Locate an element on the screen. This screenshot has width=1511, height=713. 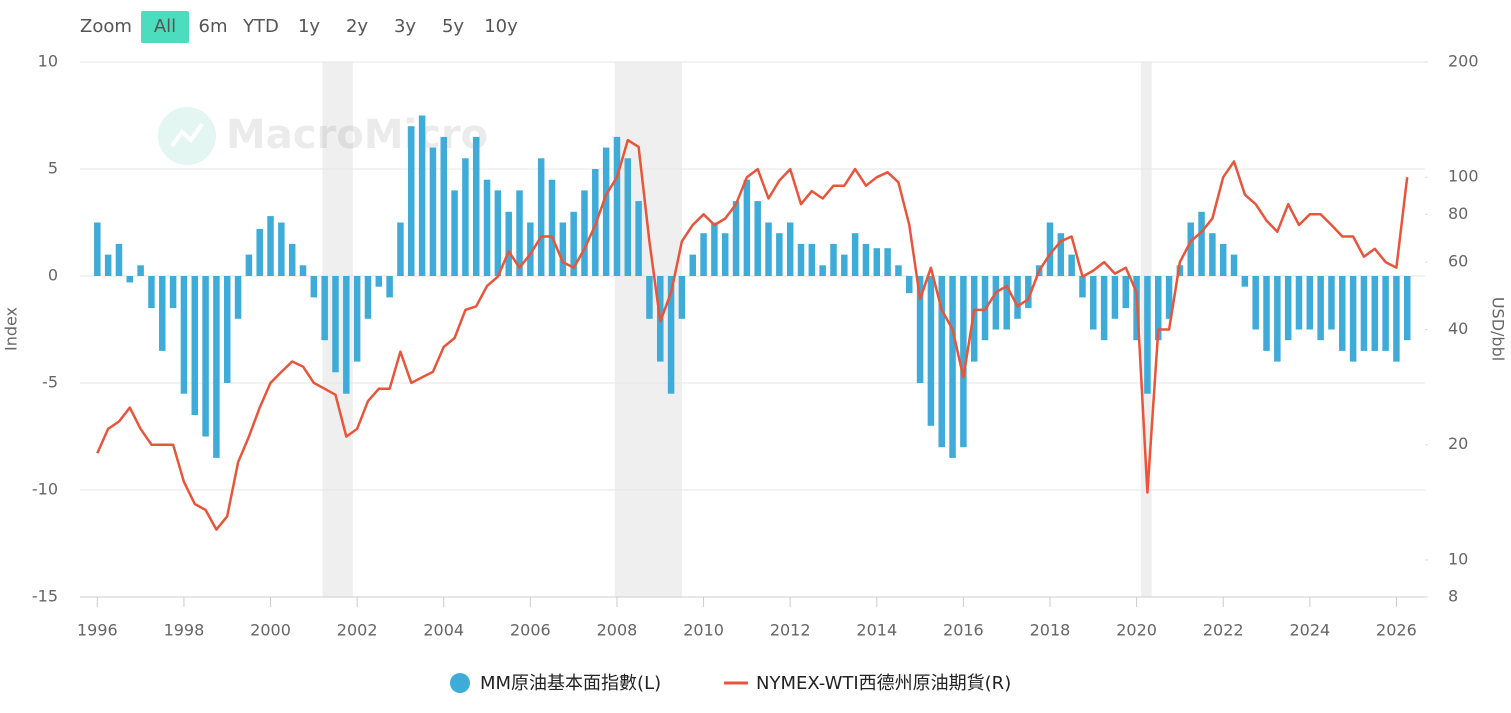
range-button-label: YTD is located at coordinates (260, 26).